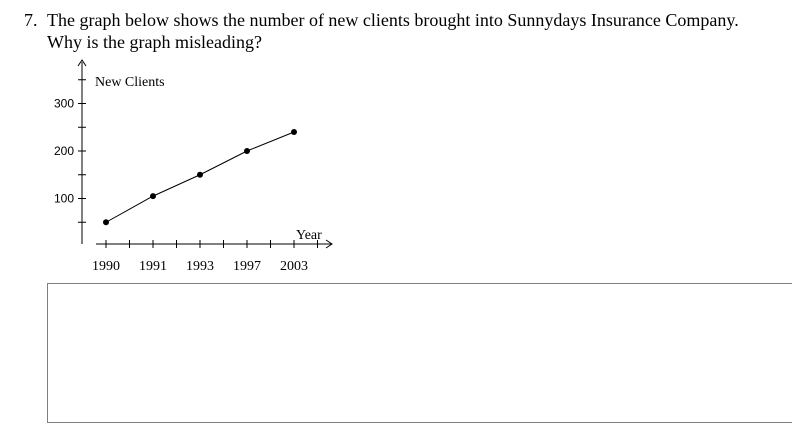 The height and width of the screenshot is (423, 792). Describe the element at coordinates (106, 266) in the screenshot. I see `x-tick-label: 1990` at that location.